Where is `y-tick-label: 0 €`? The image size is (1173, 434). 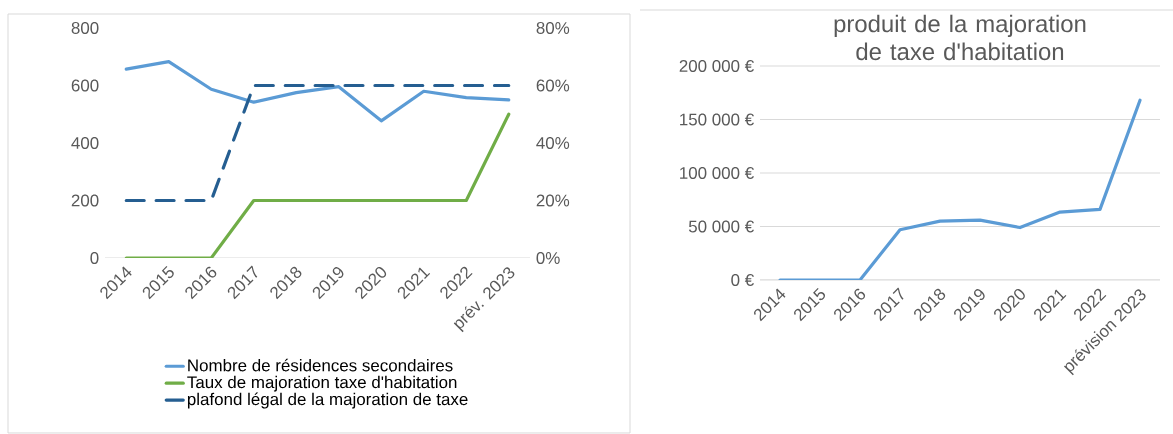
y-tick-label: 0 € is located at coordinates (742, 279).